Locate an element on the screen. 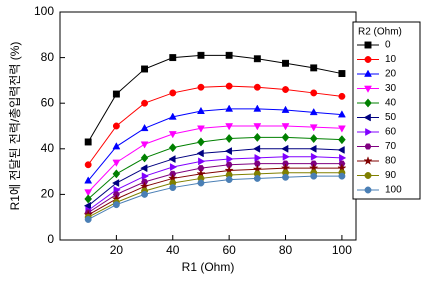 This screenshot has height=285, width=422. x-tick-label: 80 is located at coordinates (286, 250).